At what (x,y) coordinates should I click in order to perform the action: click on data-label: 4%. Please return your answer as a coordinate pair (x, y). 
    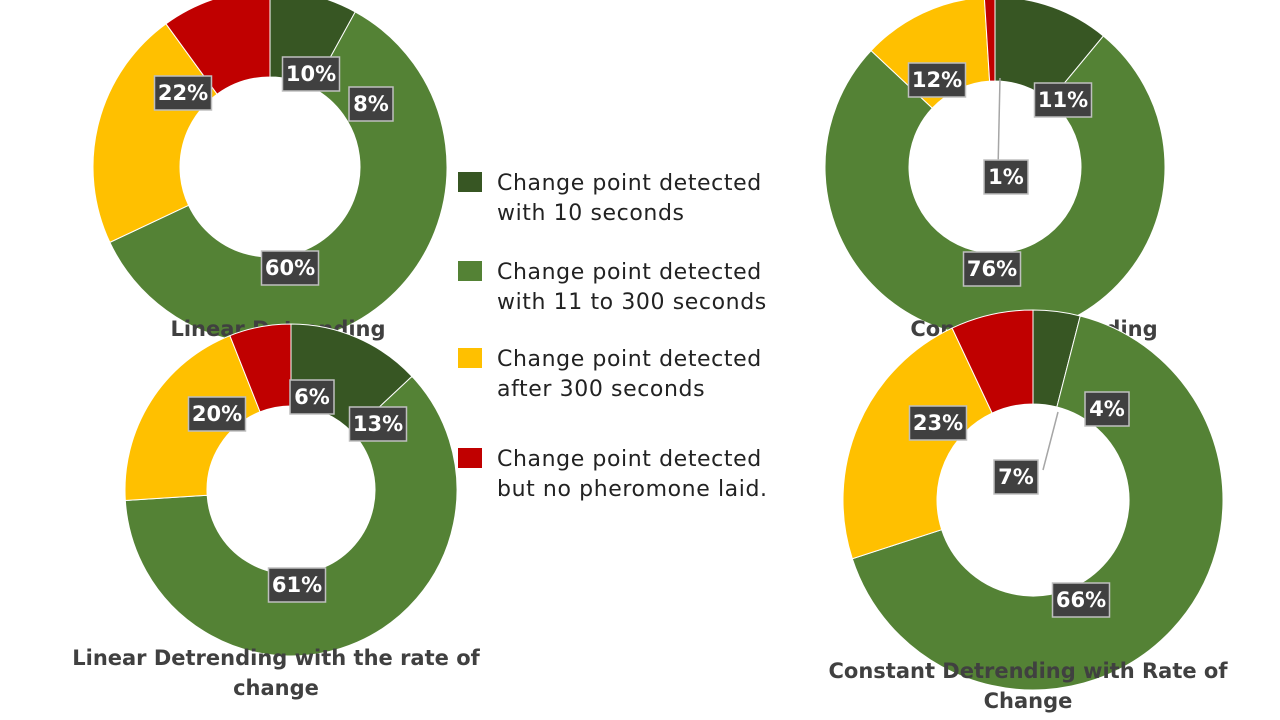
    Looking at the image, I should click on (1107, 409).